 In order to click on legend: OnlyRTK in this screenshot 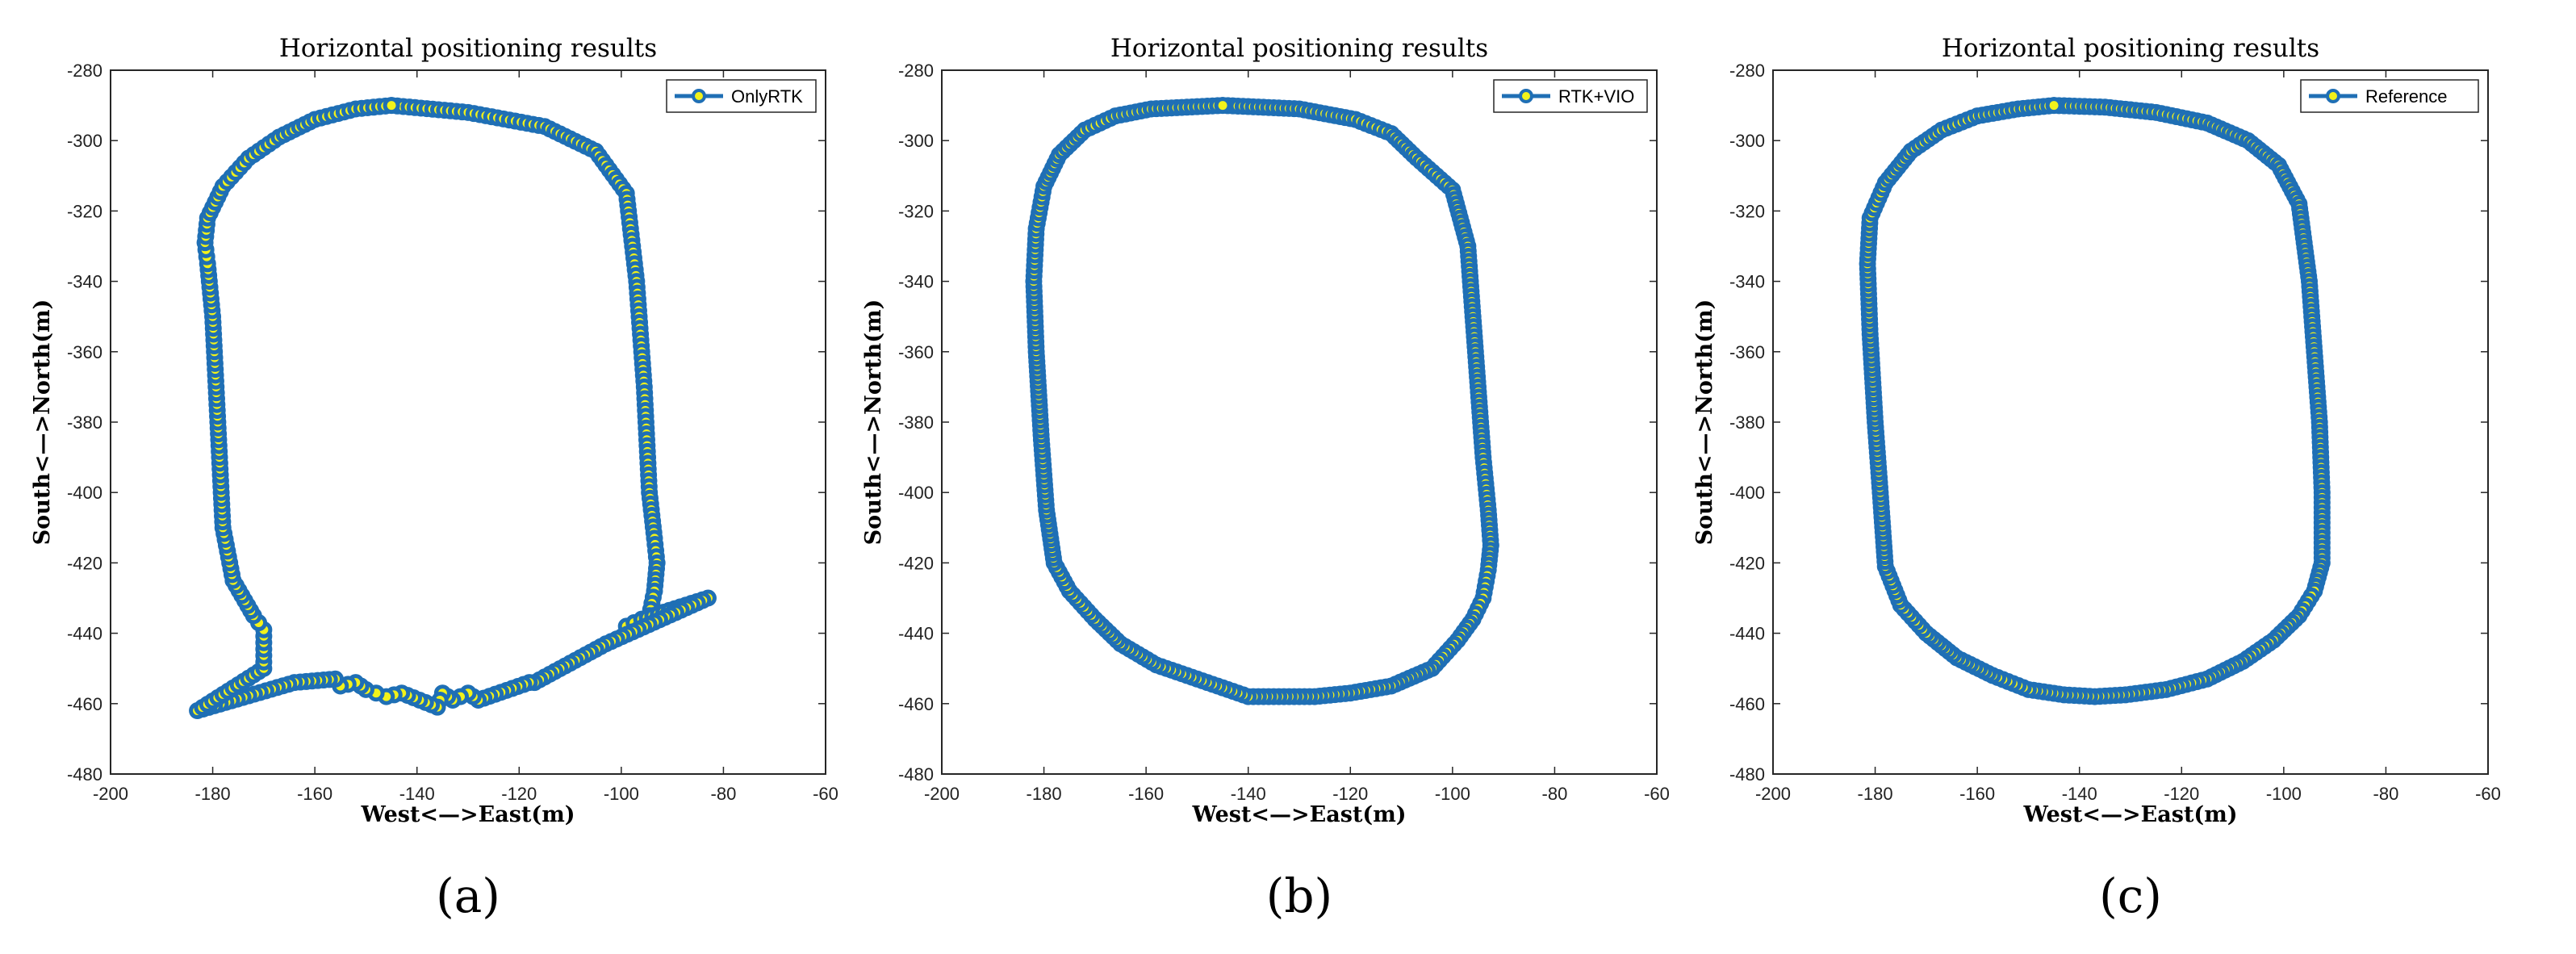, I will do `click(741, 96)`.